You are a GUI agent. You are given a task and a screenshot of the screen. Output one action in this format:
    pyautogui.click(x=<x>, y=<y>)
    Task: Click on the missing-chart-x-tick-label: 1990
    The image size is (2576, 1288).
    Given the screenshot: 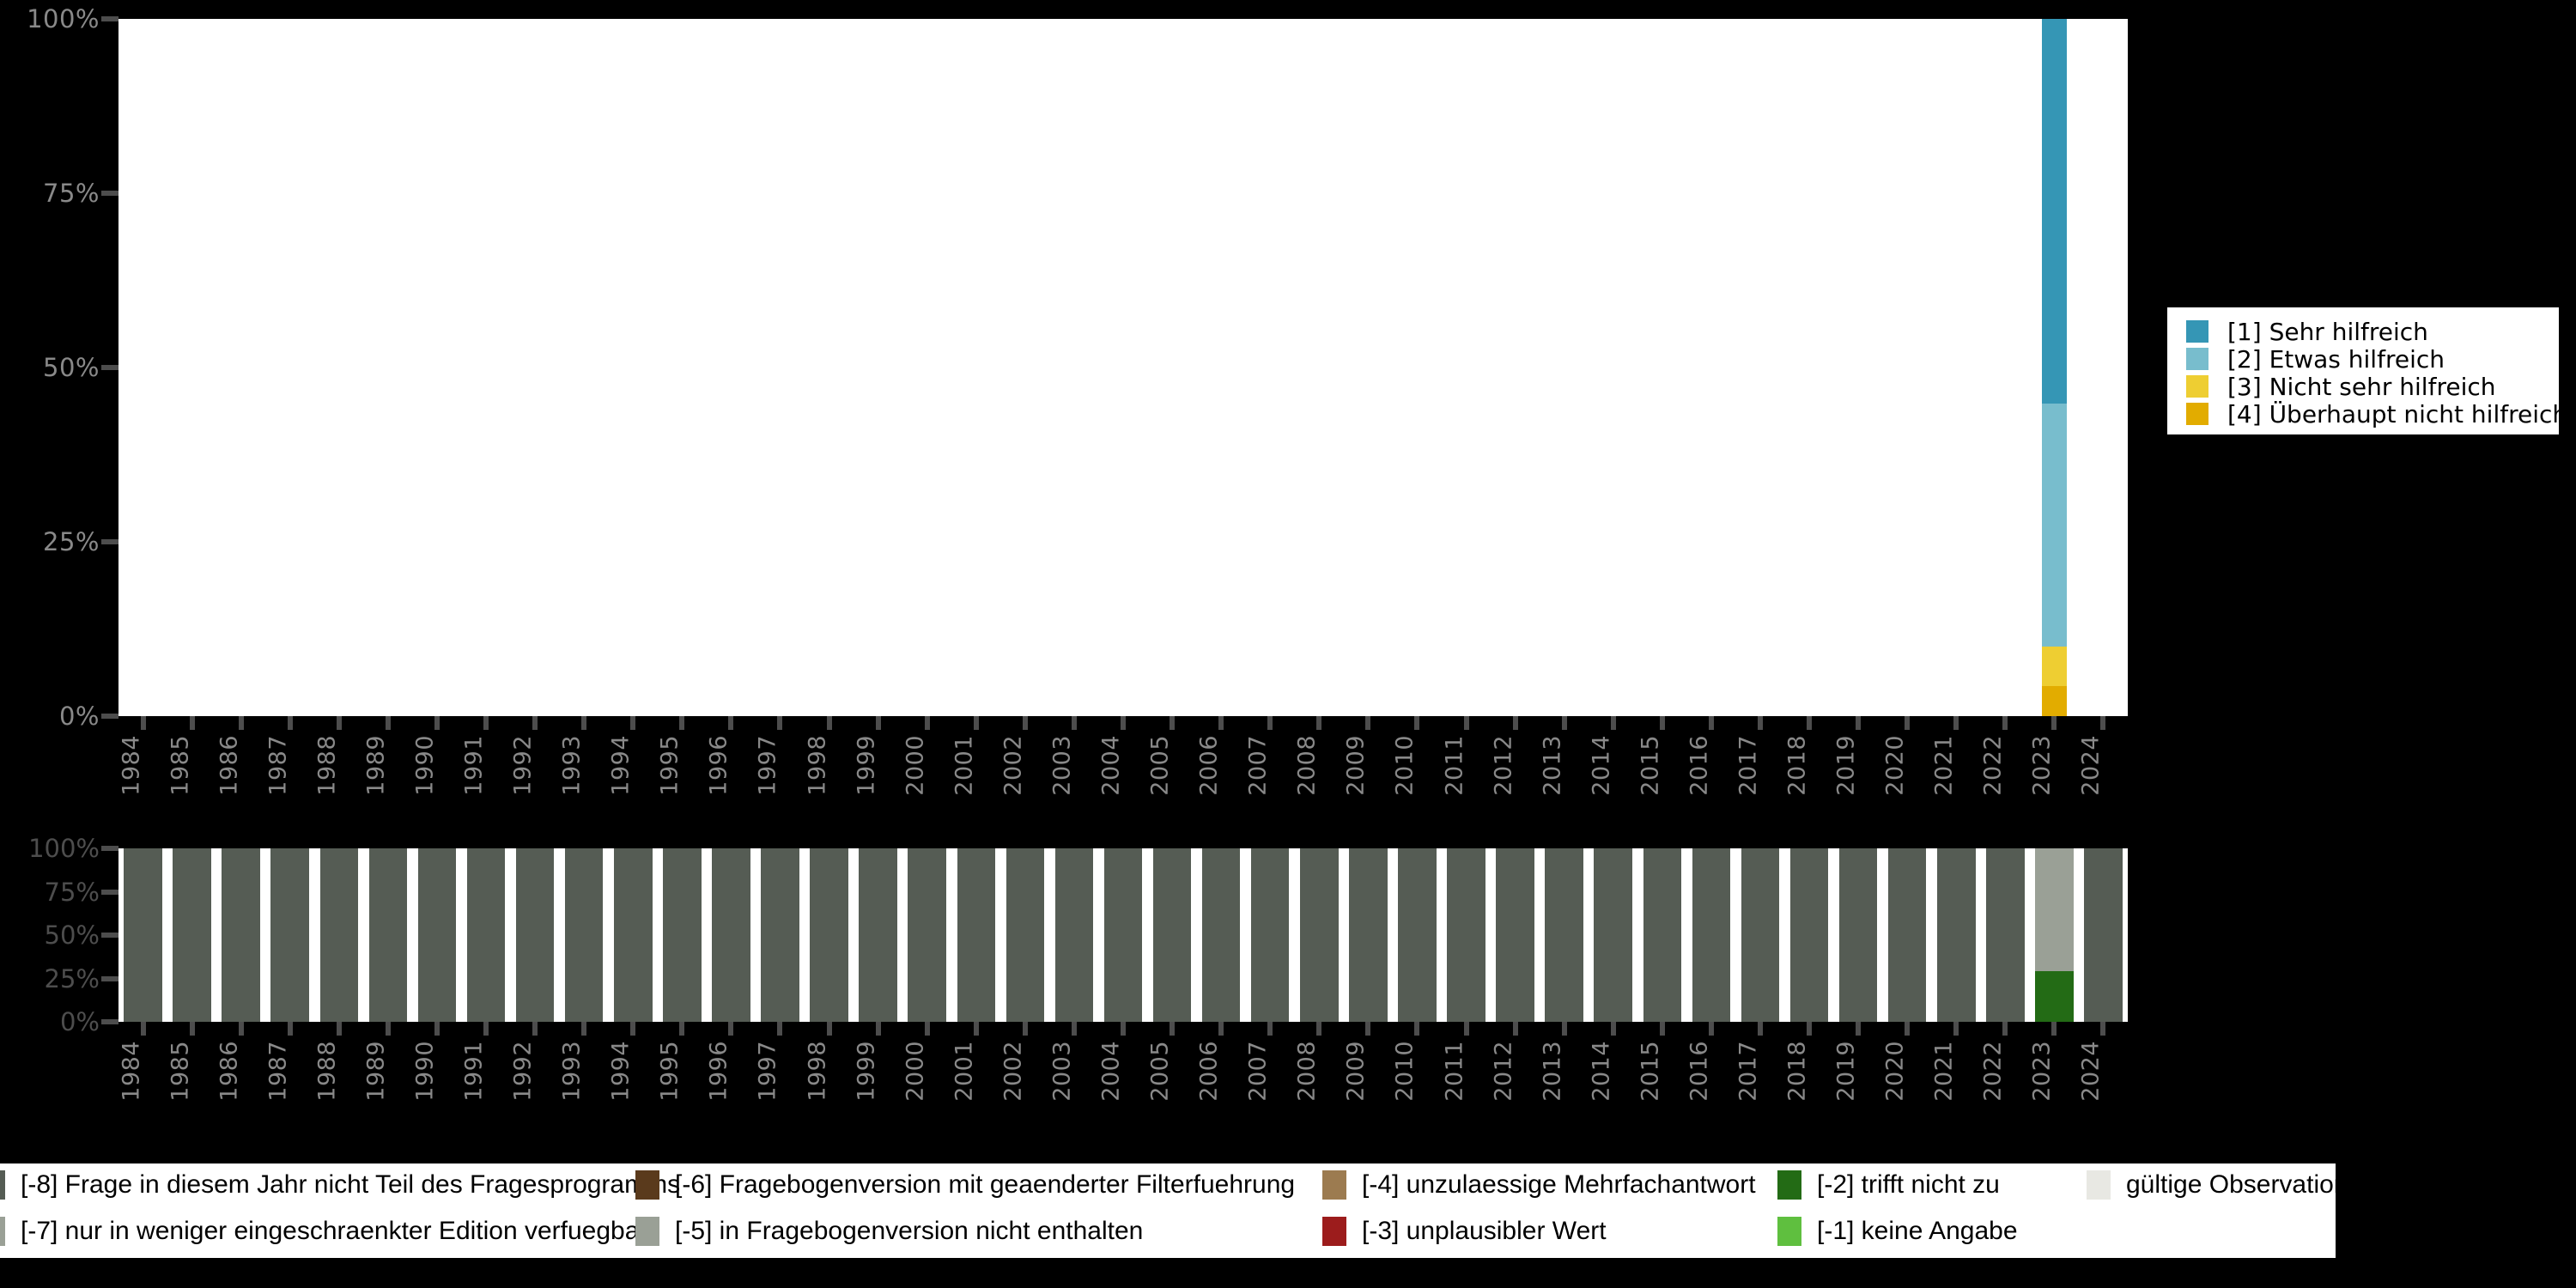 What is the action you would take?
    pyautogui.click(x=425, y=1071)
    